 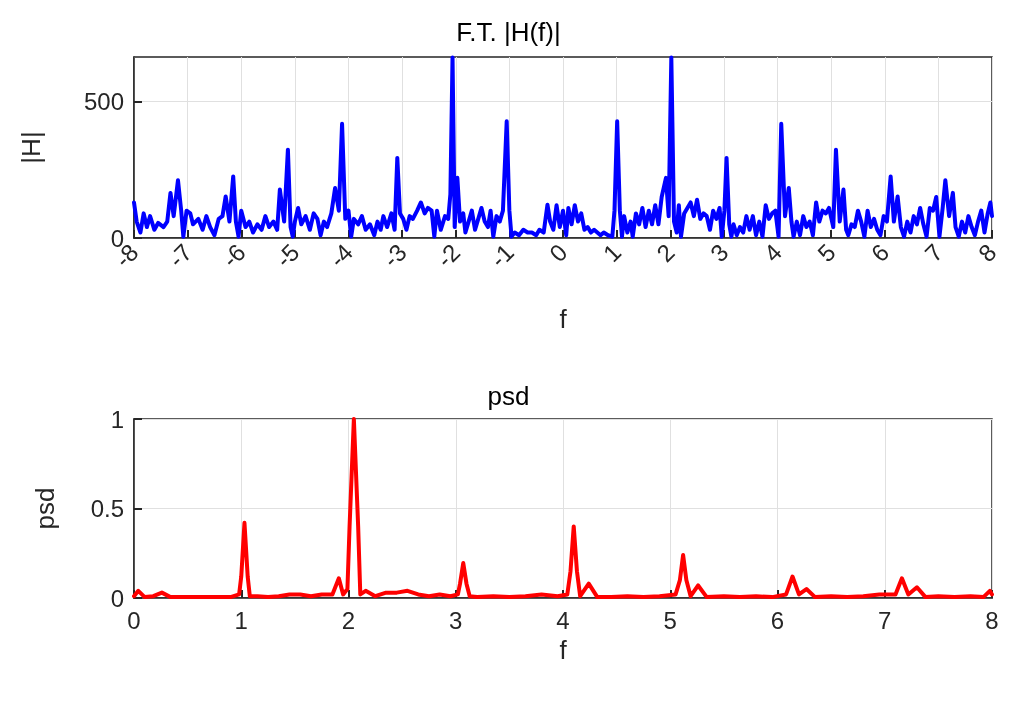 I want to click on x-tick-label: -4, so click(x=341, y=255).